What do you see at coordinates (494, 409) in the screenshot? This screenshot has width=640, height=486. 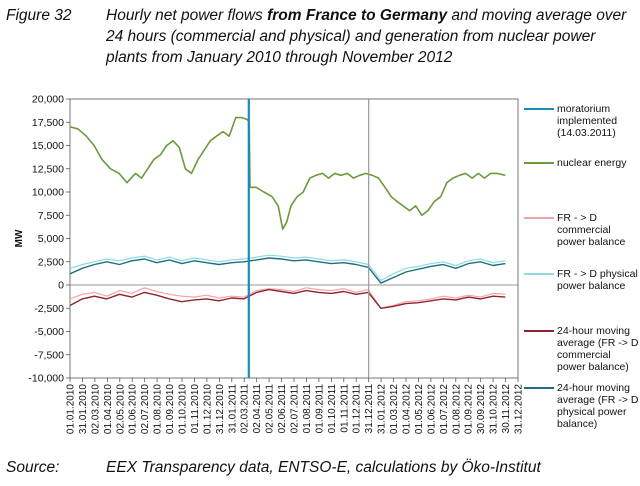 I see `x-tick-label: 31.10.2012` at bounding box center [494, 409].